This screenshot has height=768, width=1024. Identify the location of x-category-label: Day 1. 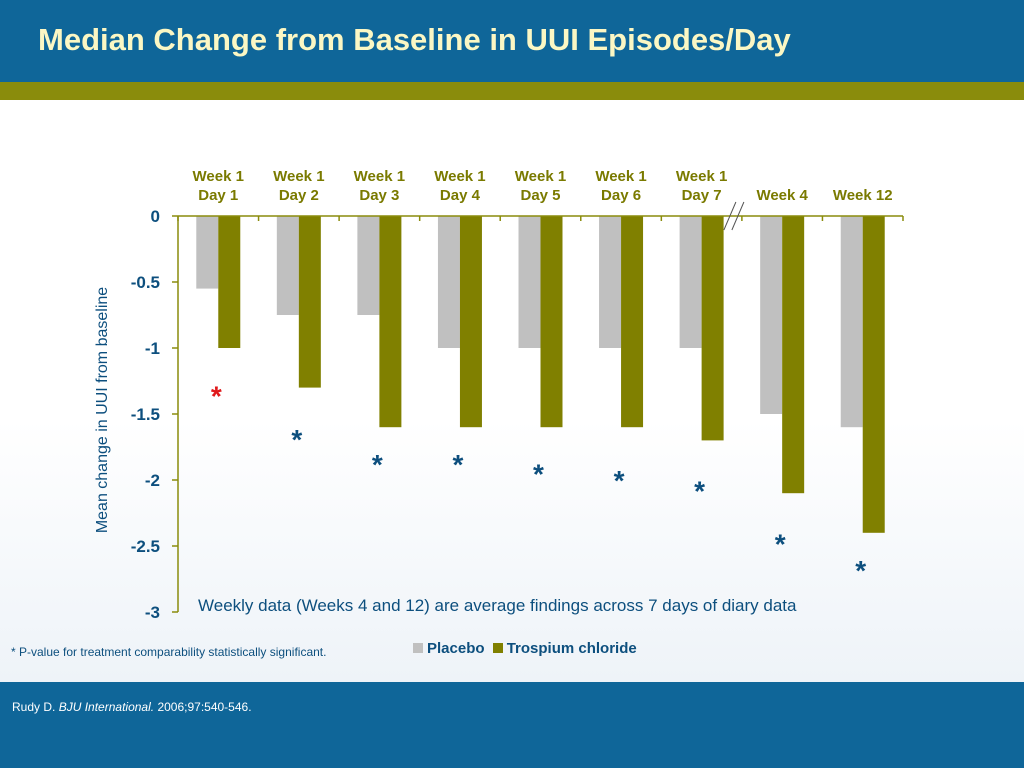
(218, 195).